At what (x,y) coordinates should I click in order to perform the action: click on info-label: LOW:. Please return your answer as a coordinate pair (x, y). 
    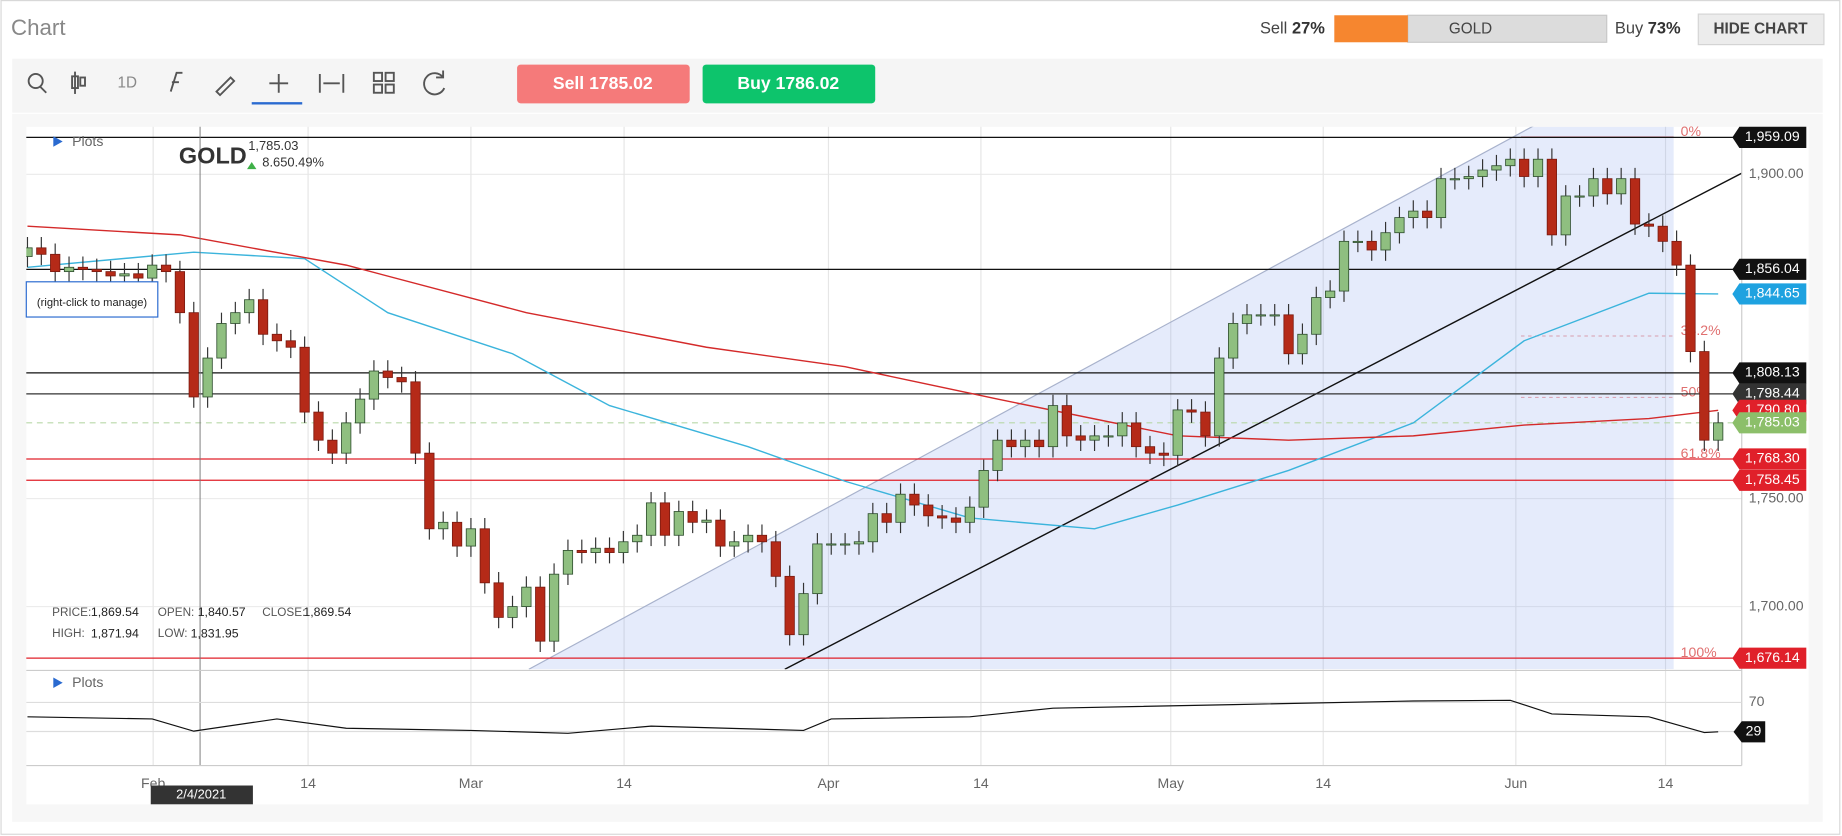
    Looking at the image, I should click on (173, 633).